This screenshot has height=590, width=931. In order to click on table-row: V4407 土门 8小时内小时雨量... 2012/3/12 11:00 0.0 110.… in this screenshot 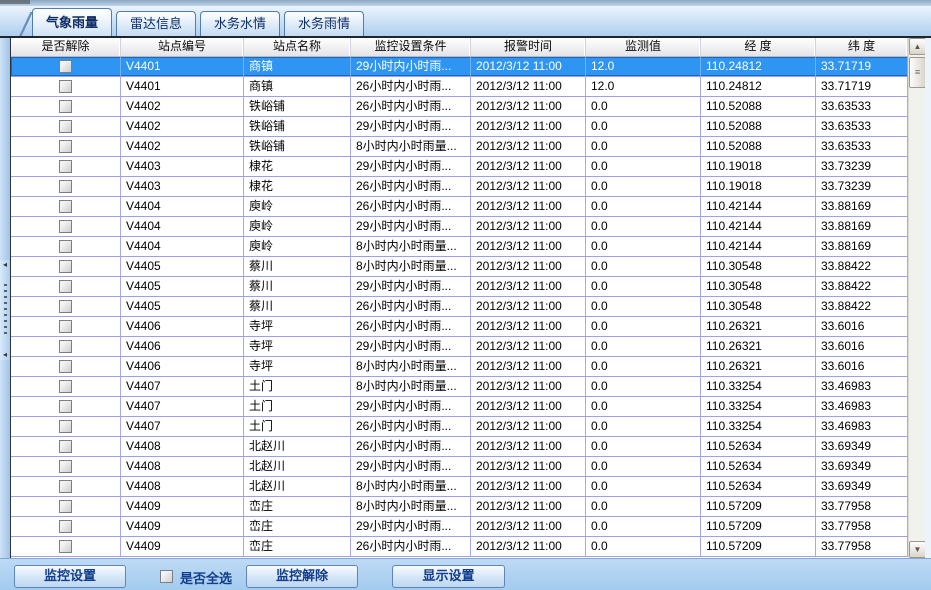, I will do `click(459, 387)`.